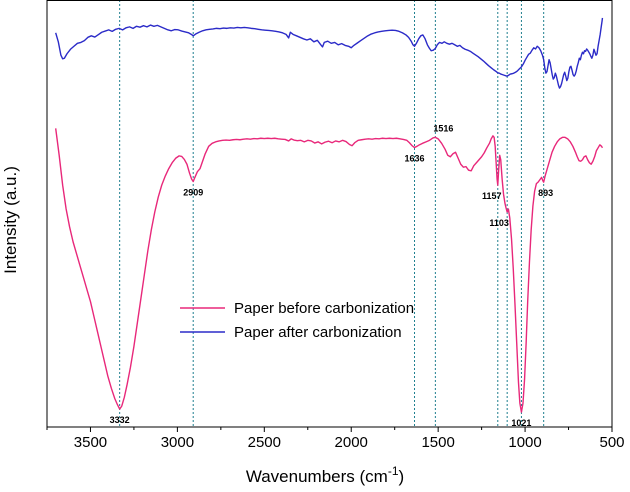  Describe the element at coordinates (325, 475) in the screenshot. I see `x-axis-title: Wavenumbers (cm-1)` at that location.